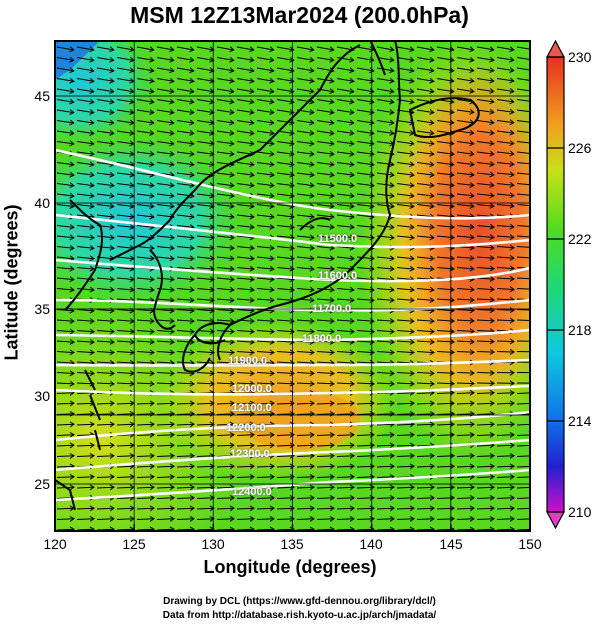 The width and height of the screenshot is (599, 625). What do you see at coordinates (580, 239) in the screenshot?
I see `colorbar-tick-label: 222` at bounding box center [580, 239].